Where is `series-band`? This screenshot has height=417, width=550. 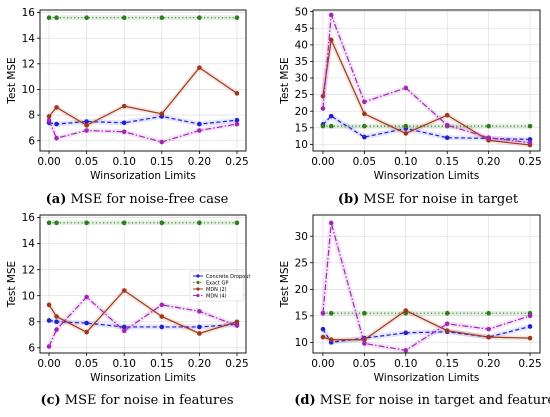
series-band is located at coordinates (143, 96).